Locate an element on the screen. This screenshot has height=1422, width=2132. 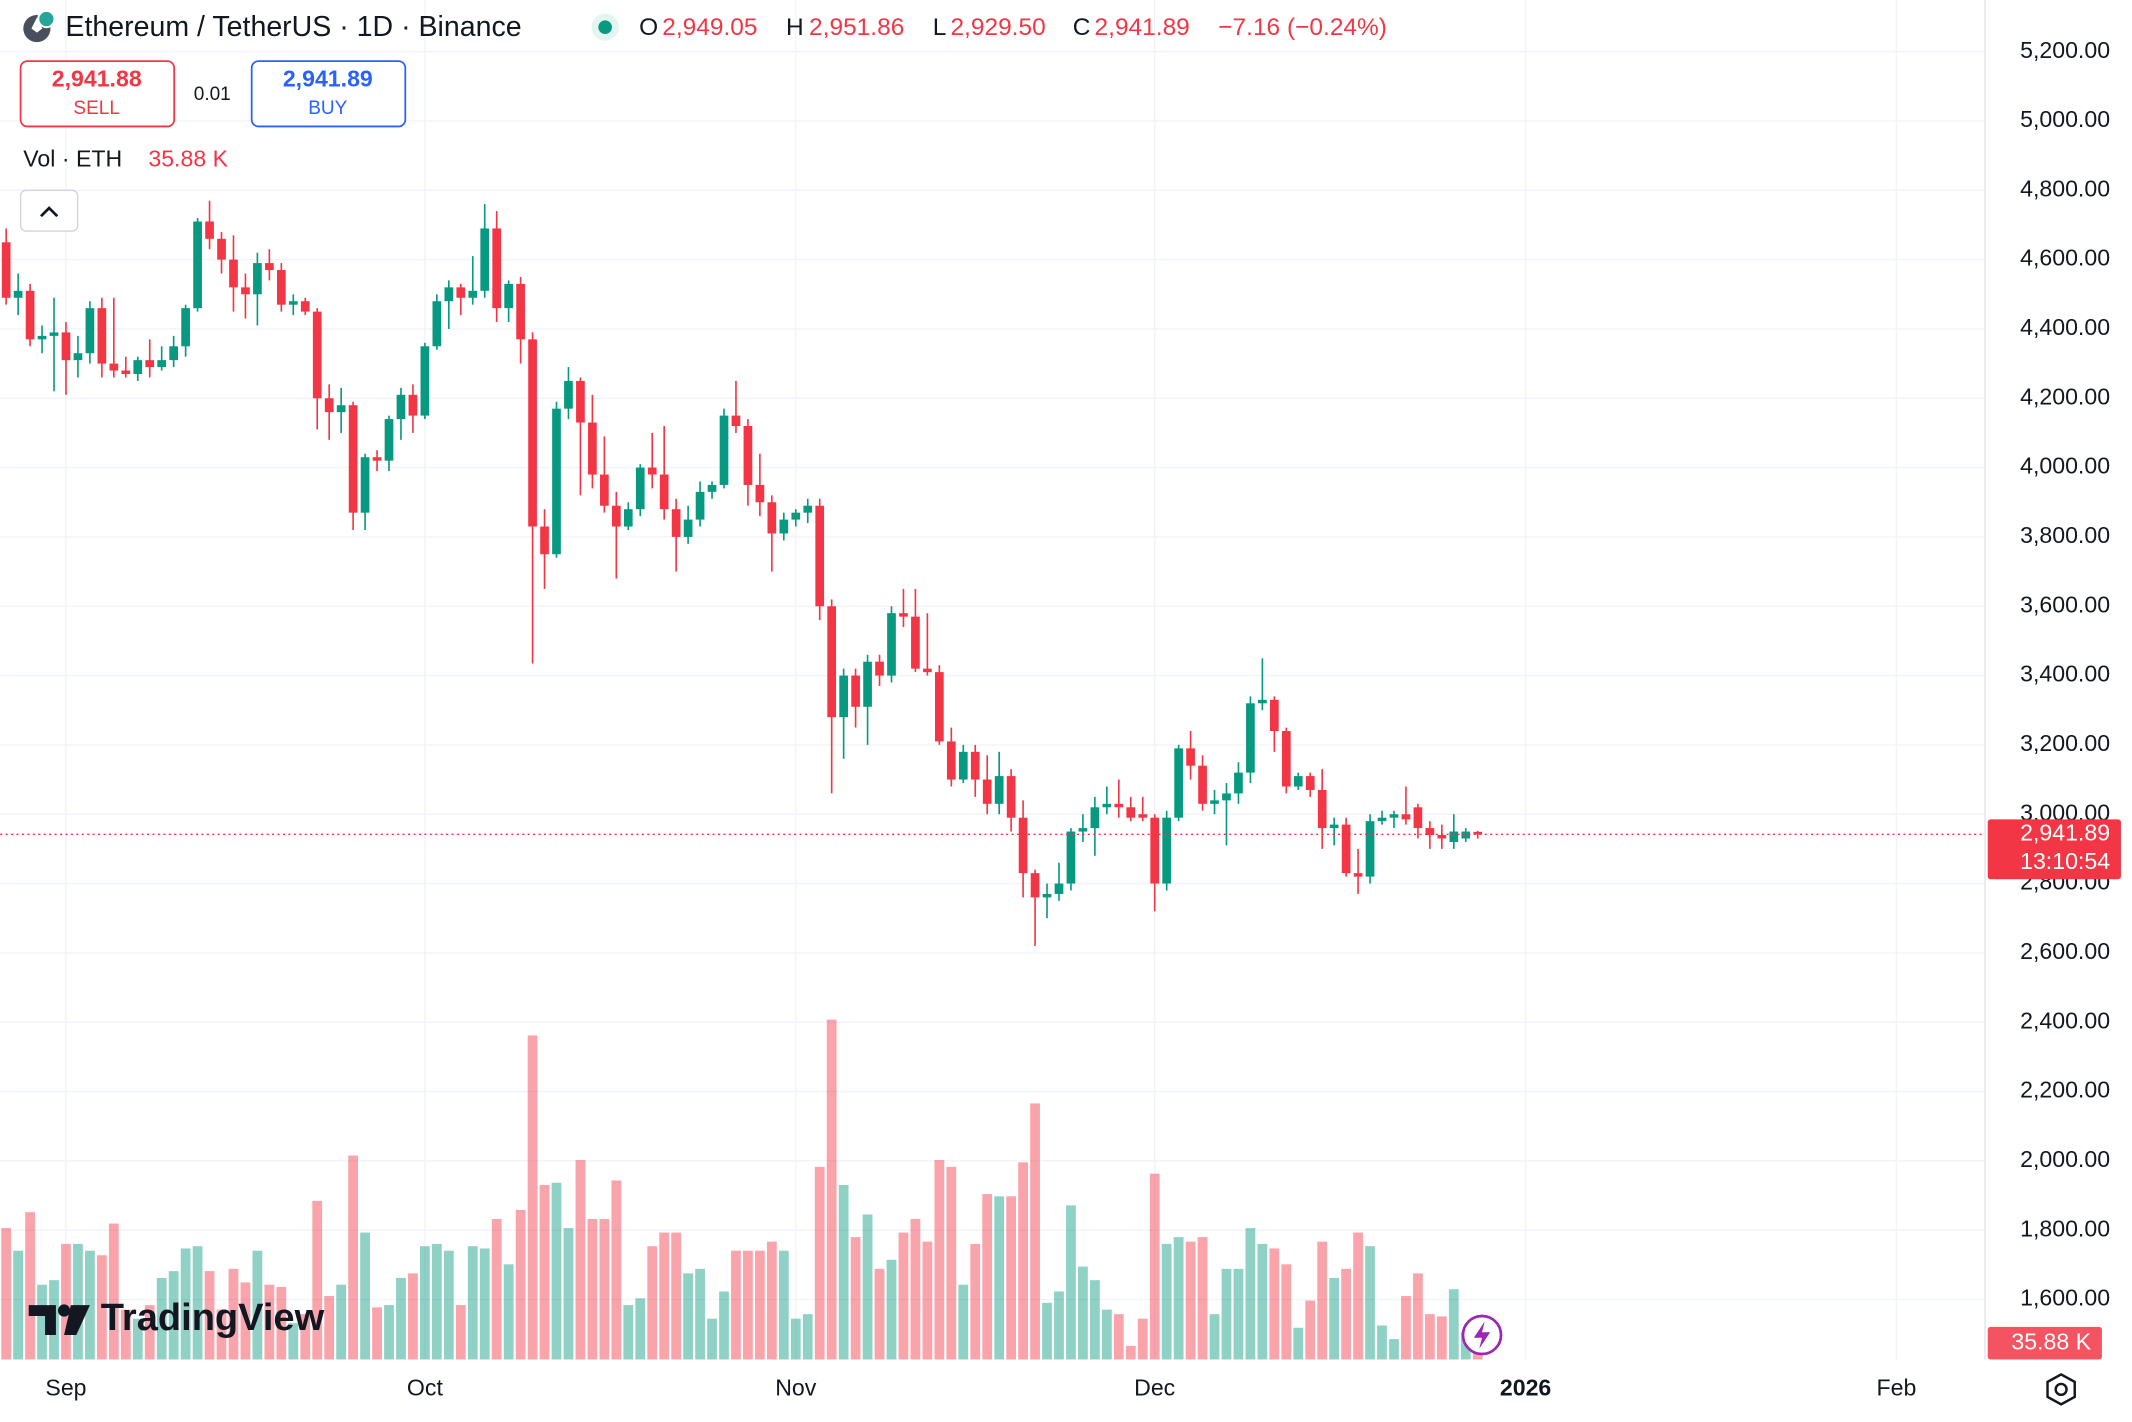
buy-button is located at coordinates (328, 94).